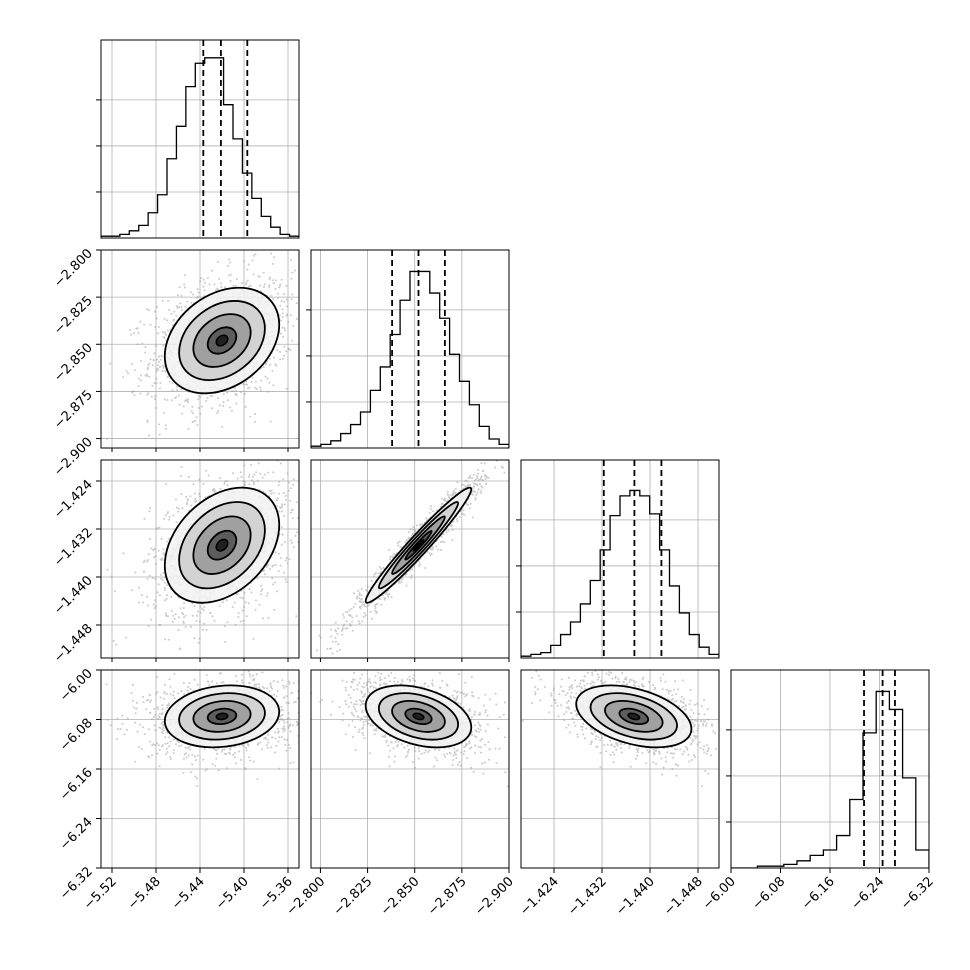  I want to click on y-tick-label: −2.900, so click(73, 457).